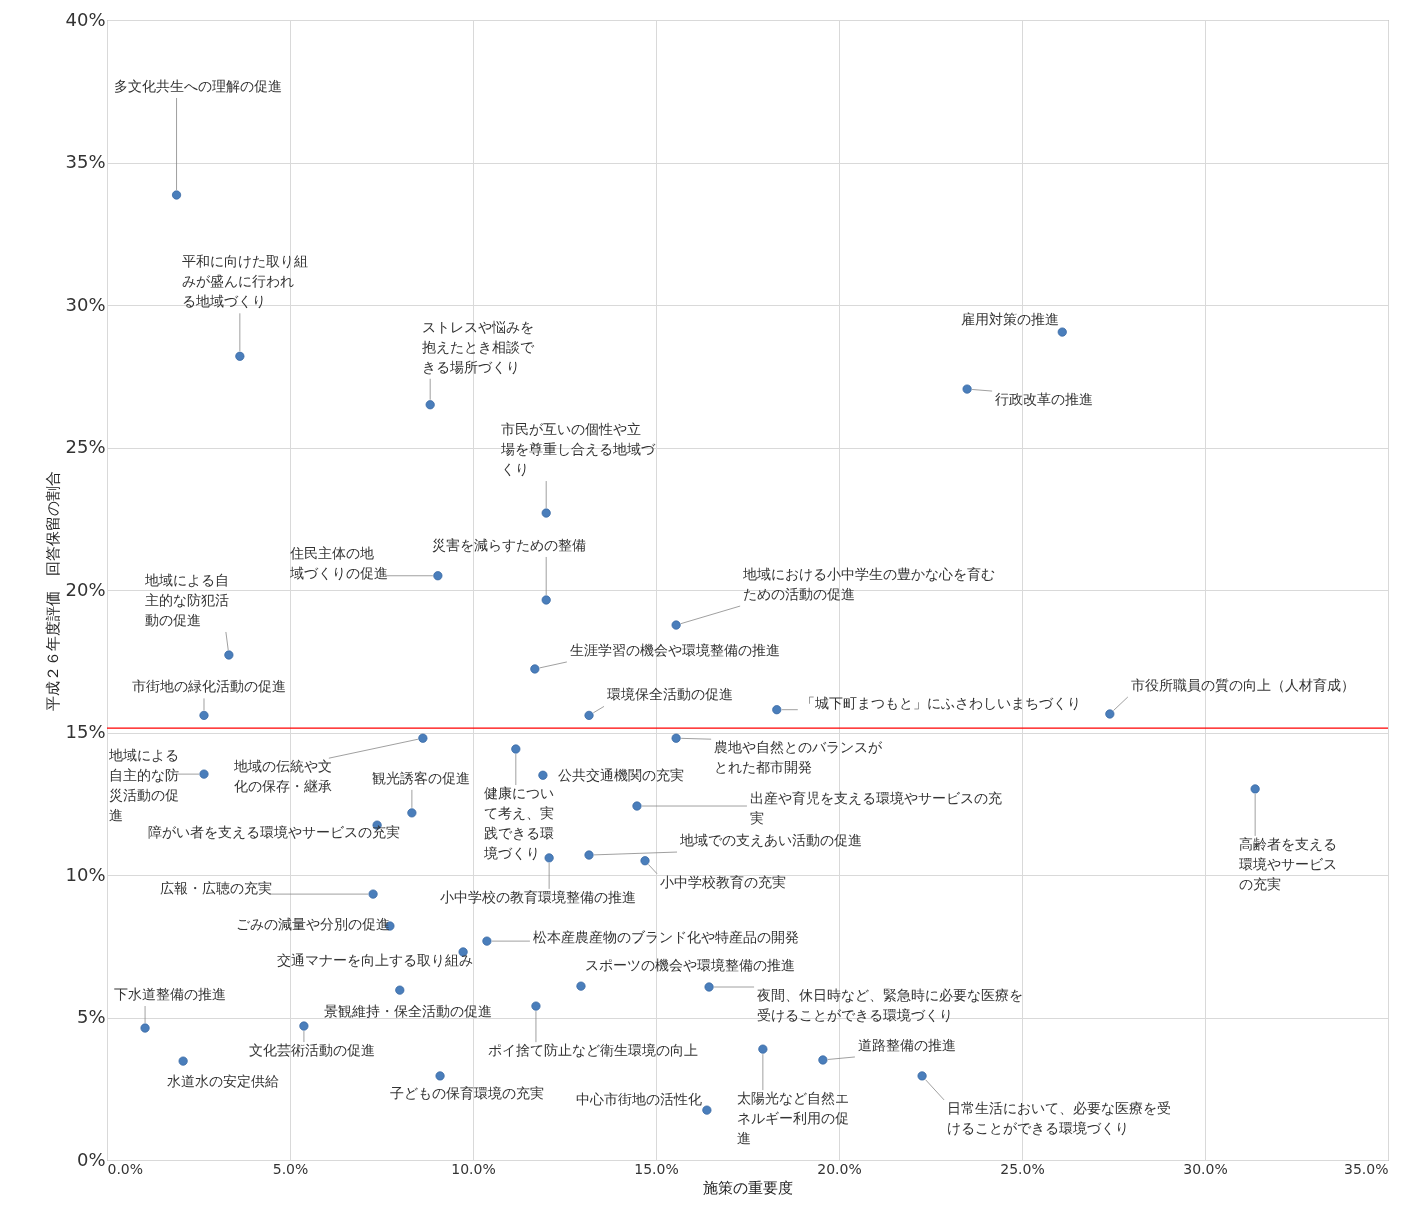 The width and height of the screenshot is (1412, 1207). Describe the element at coordinates (85, 589) in the screenshot. I see `y-tick-label: 20%` at that location.